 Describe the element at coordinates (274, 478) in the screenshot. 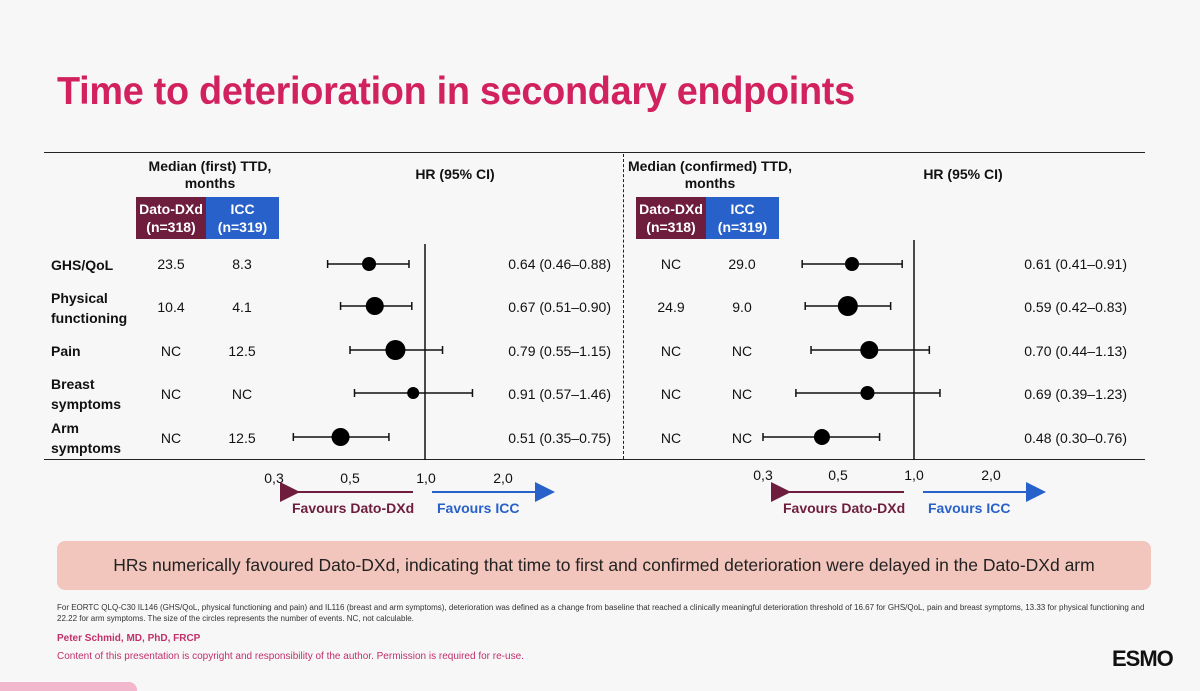

I see `left-tick-label: 0,3` at that location.